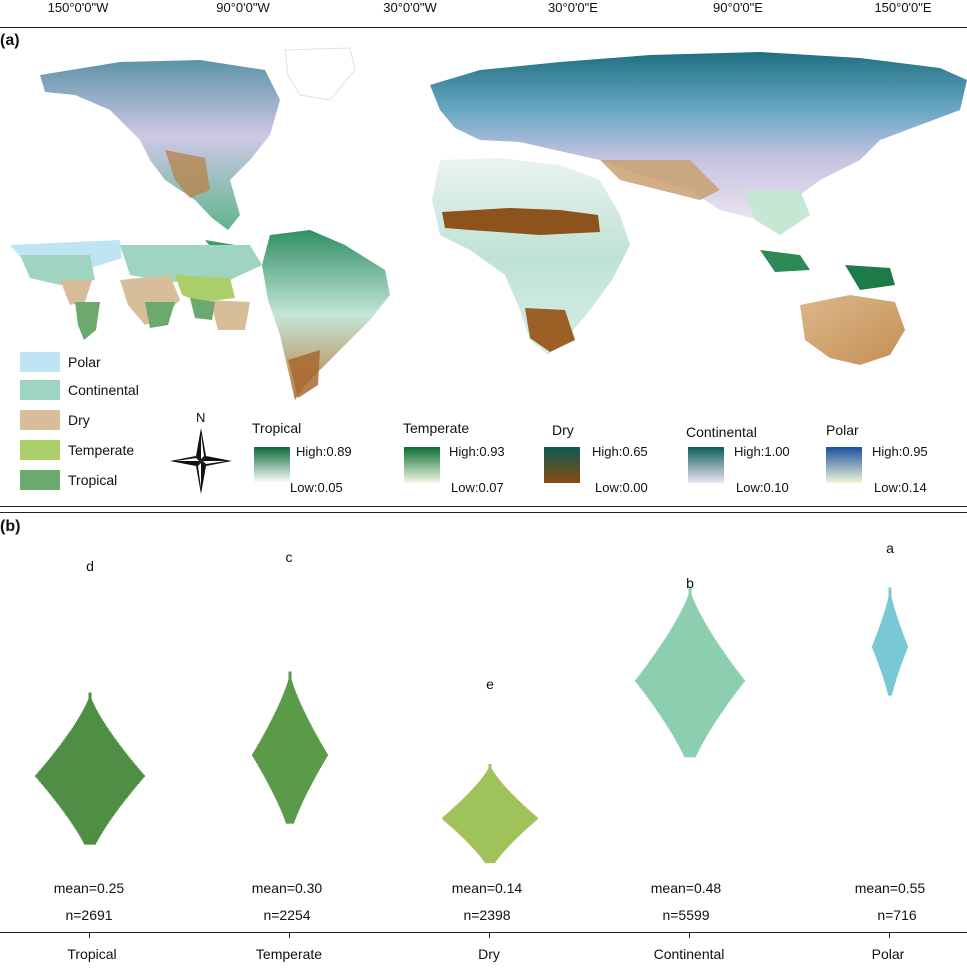 The image size is (967, 968). What do you see at coordinates (10, 526) in the screenshot?
I see `panel-b-label: (b)` at bounding box center [10, 526].